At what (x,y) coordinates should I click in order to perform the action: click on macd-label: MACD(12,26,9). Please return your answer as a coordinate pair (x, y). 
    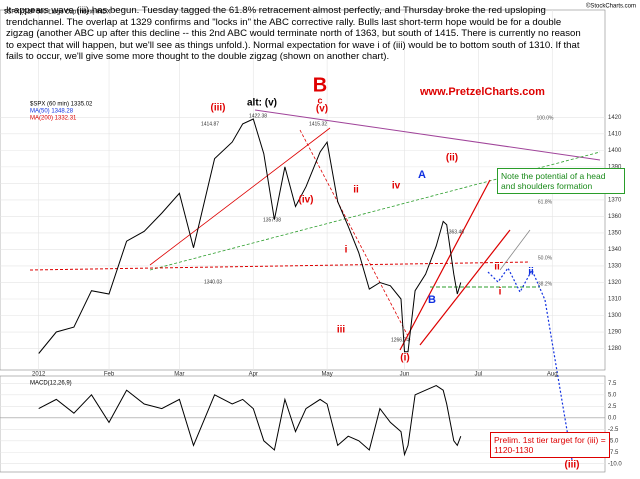
    Looking at the image, I should click on (51, 384).